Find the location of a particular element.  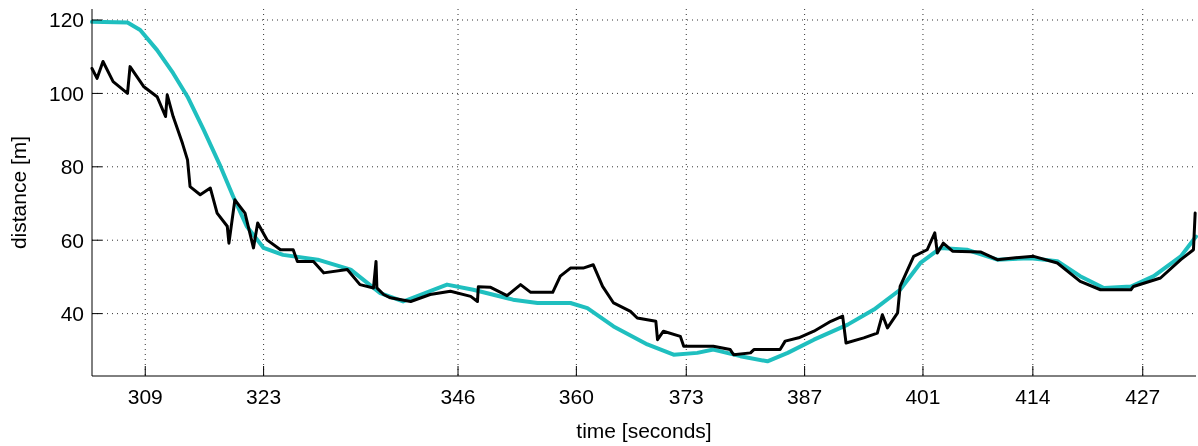

x-tick-label: 387 is located at coordinates (805, 396).